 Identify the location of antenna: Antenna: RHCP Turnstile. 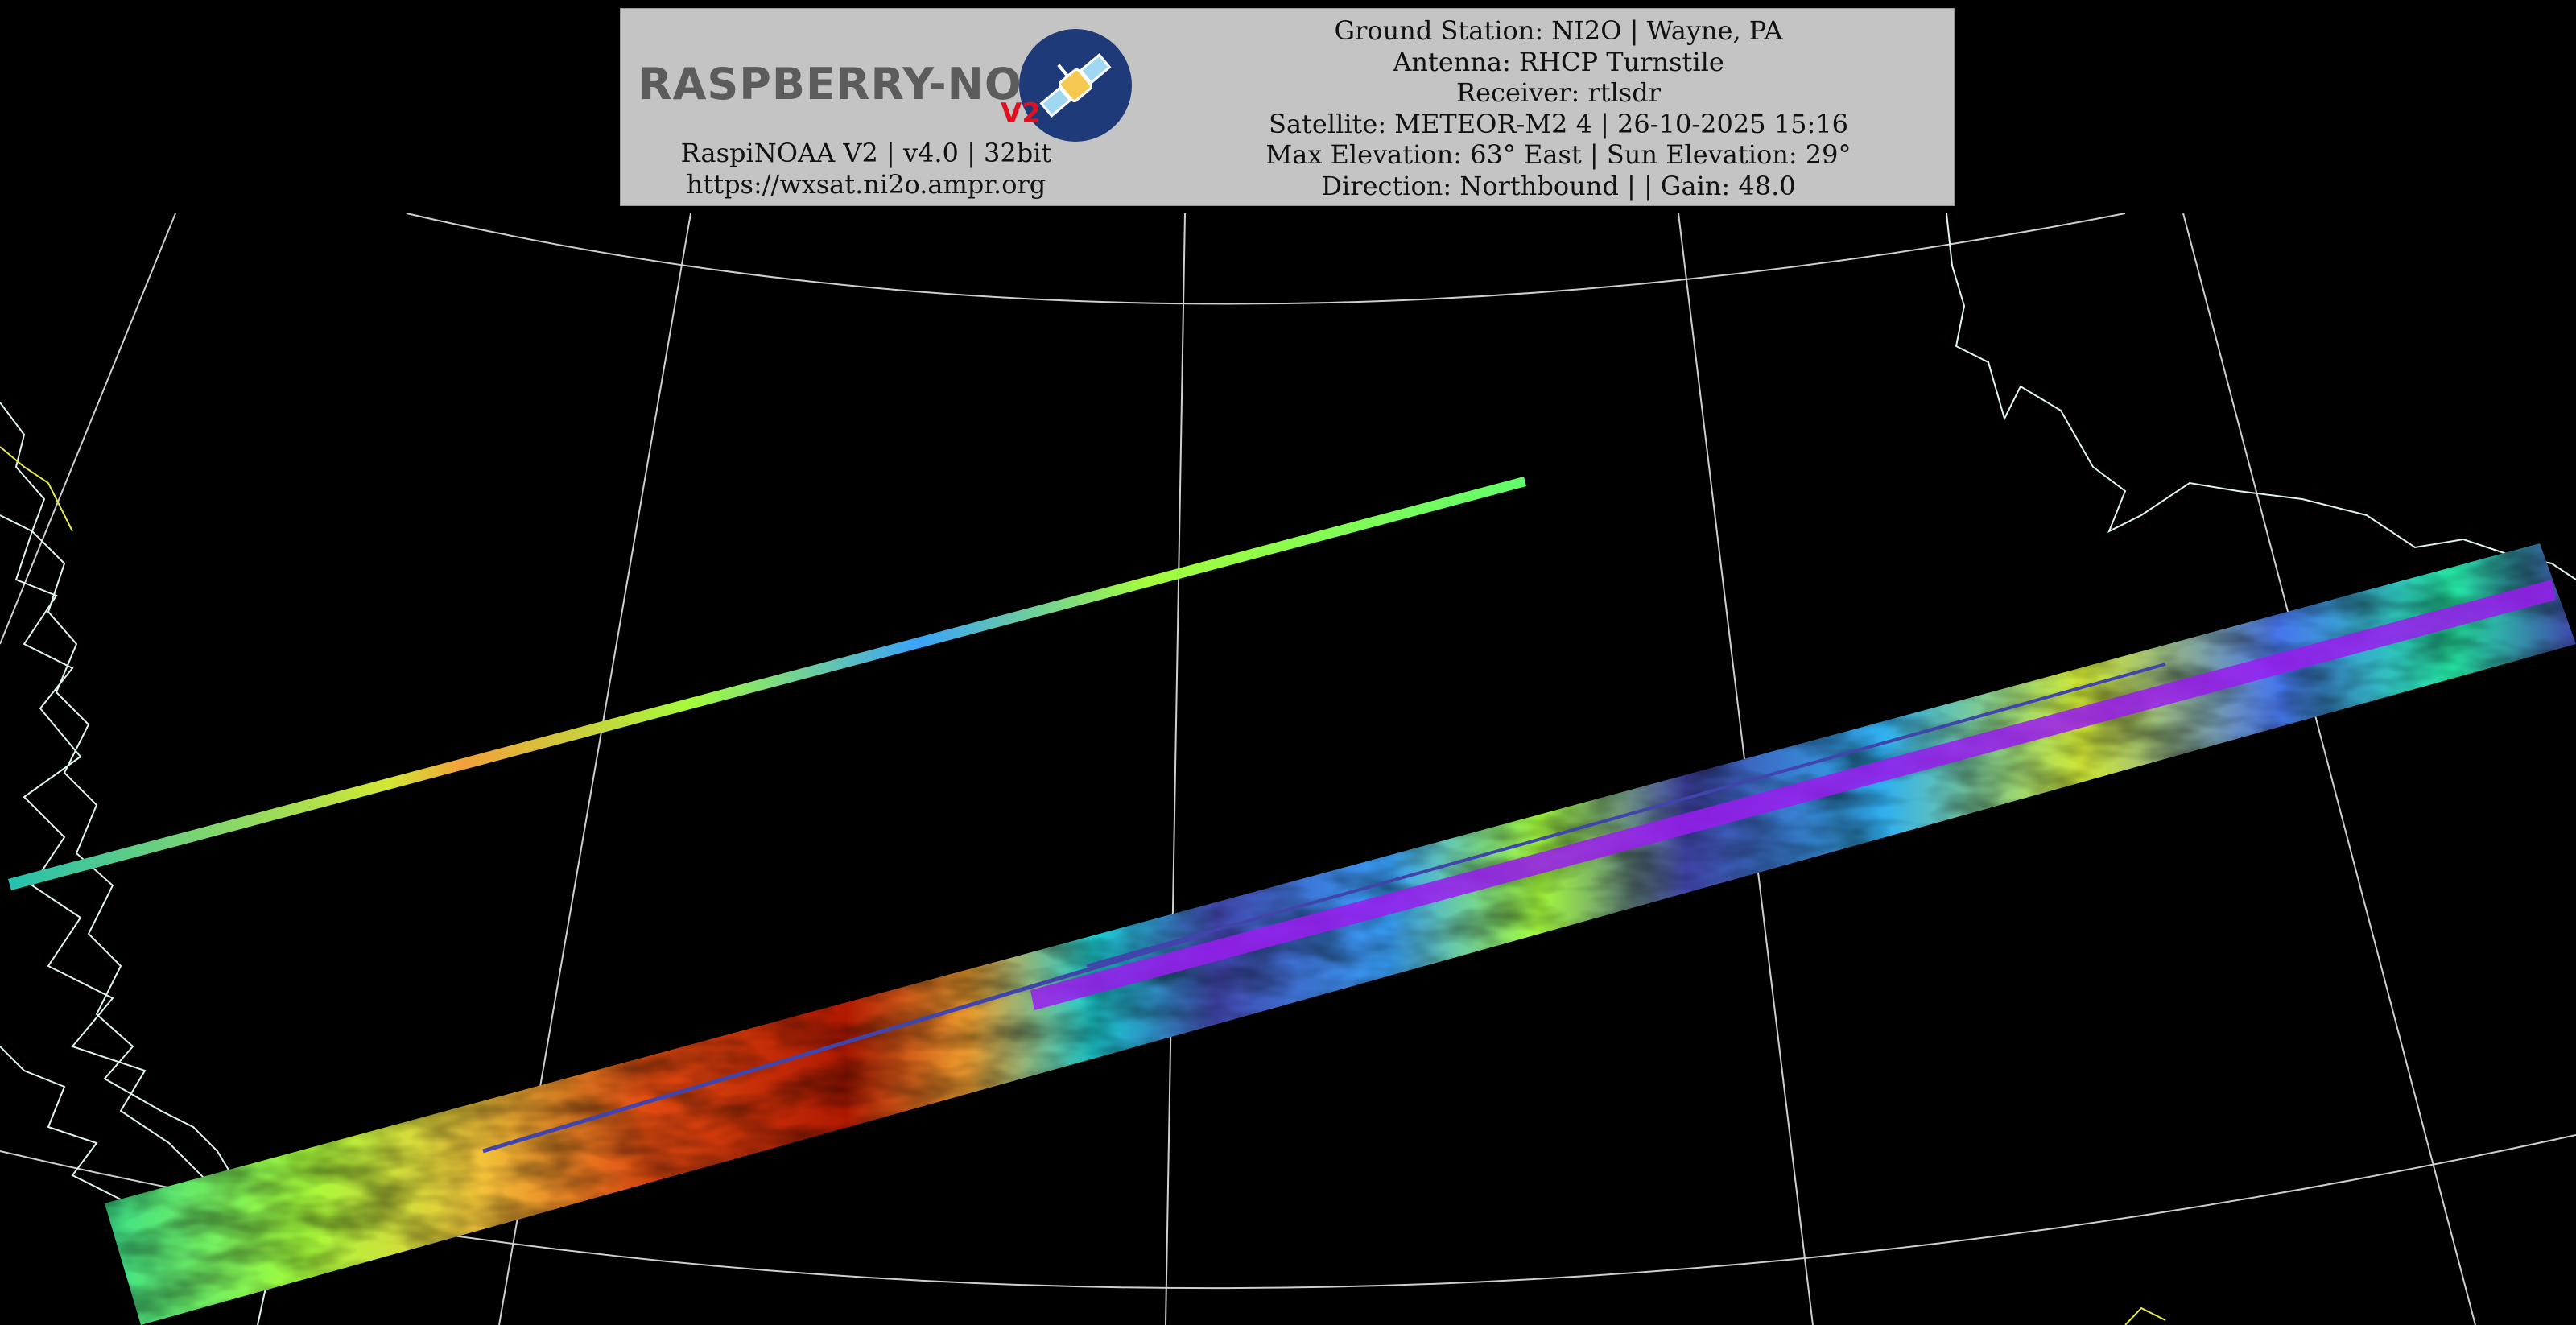
(1558, 61).